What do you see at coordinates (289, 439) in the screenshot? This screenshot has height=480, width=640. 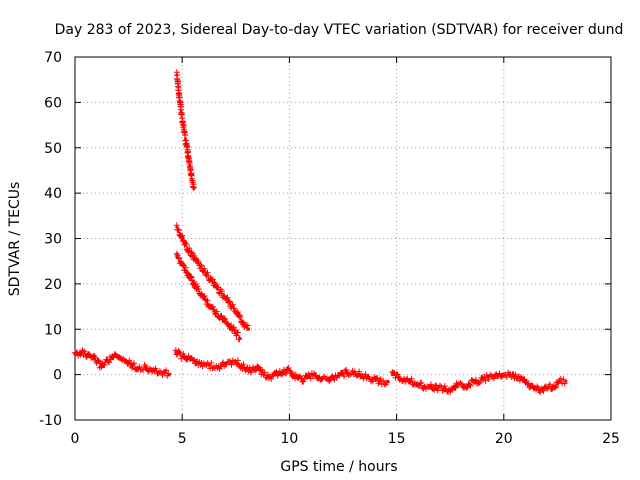 I see `x-tick-label: 10` at bounding box center [289, 439].